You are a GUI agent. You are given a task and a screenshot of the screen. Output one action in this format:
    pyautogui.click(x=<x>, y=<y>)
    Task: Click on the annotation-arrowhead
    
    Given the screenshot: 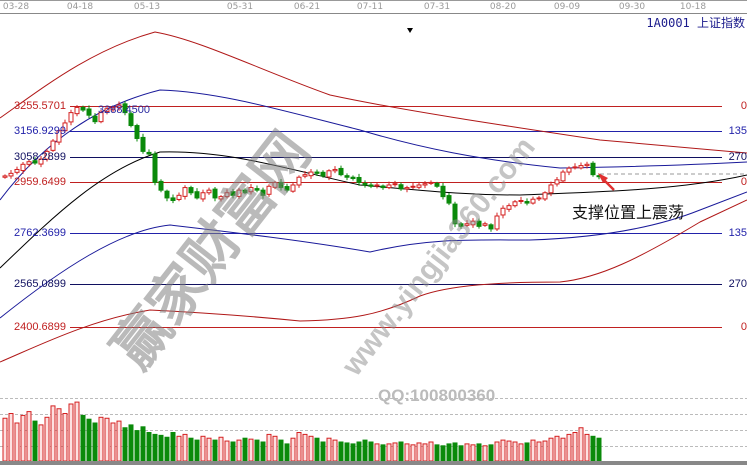 What is the action you would take?
    pyautogui.click(x=603, y=178)
    